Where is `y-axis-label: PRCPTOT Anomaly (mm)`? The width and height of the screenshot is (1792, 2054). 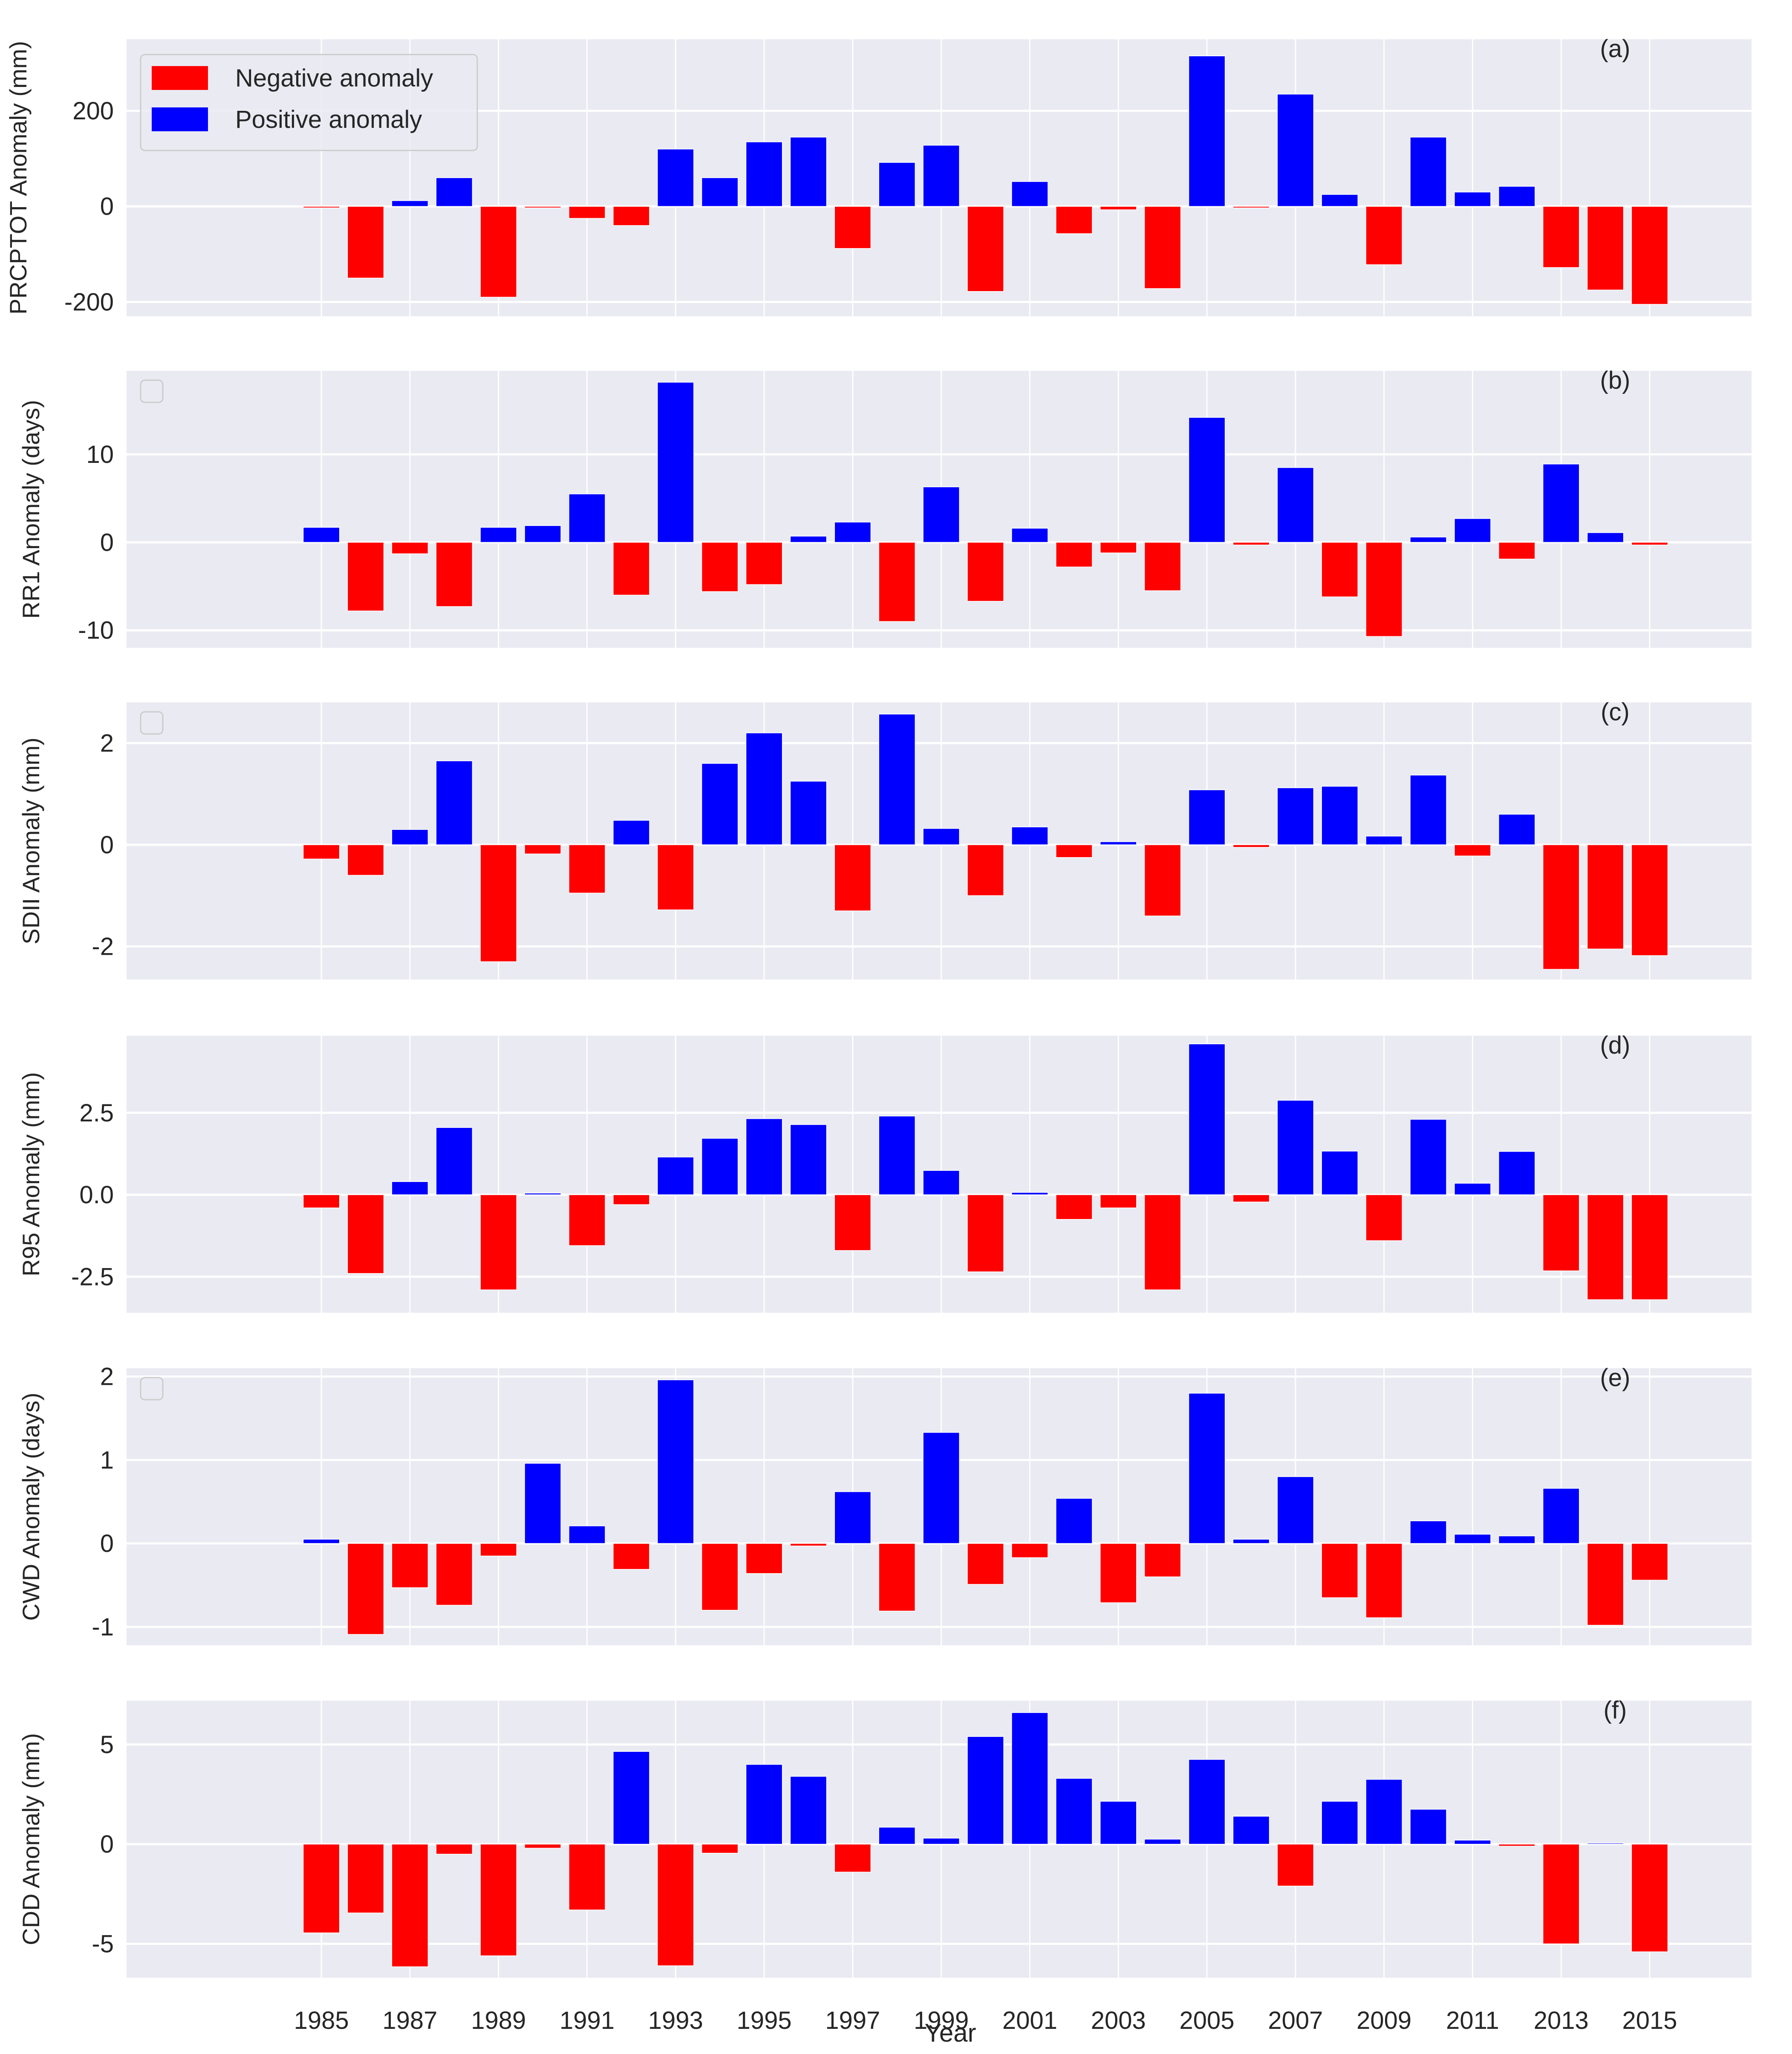 y-axis-label: PRCPTOT Anomaly (mm) is located at coordinates (18, 178).